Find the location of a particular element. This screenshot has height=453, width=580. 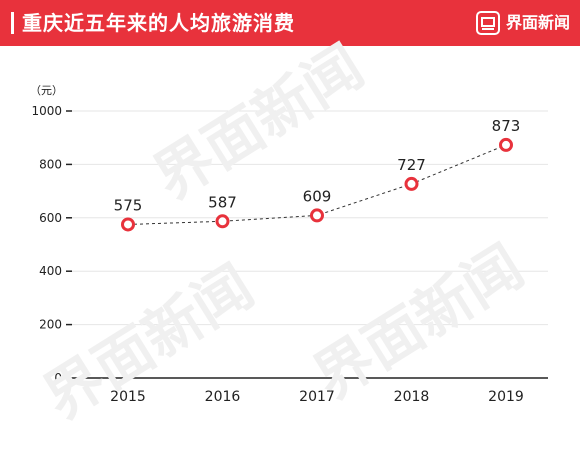

y-tick-label: 1000 is located at coordinates (46, 111).